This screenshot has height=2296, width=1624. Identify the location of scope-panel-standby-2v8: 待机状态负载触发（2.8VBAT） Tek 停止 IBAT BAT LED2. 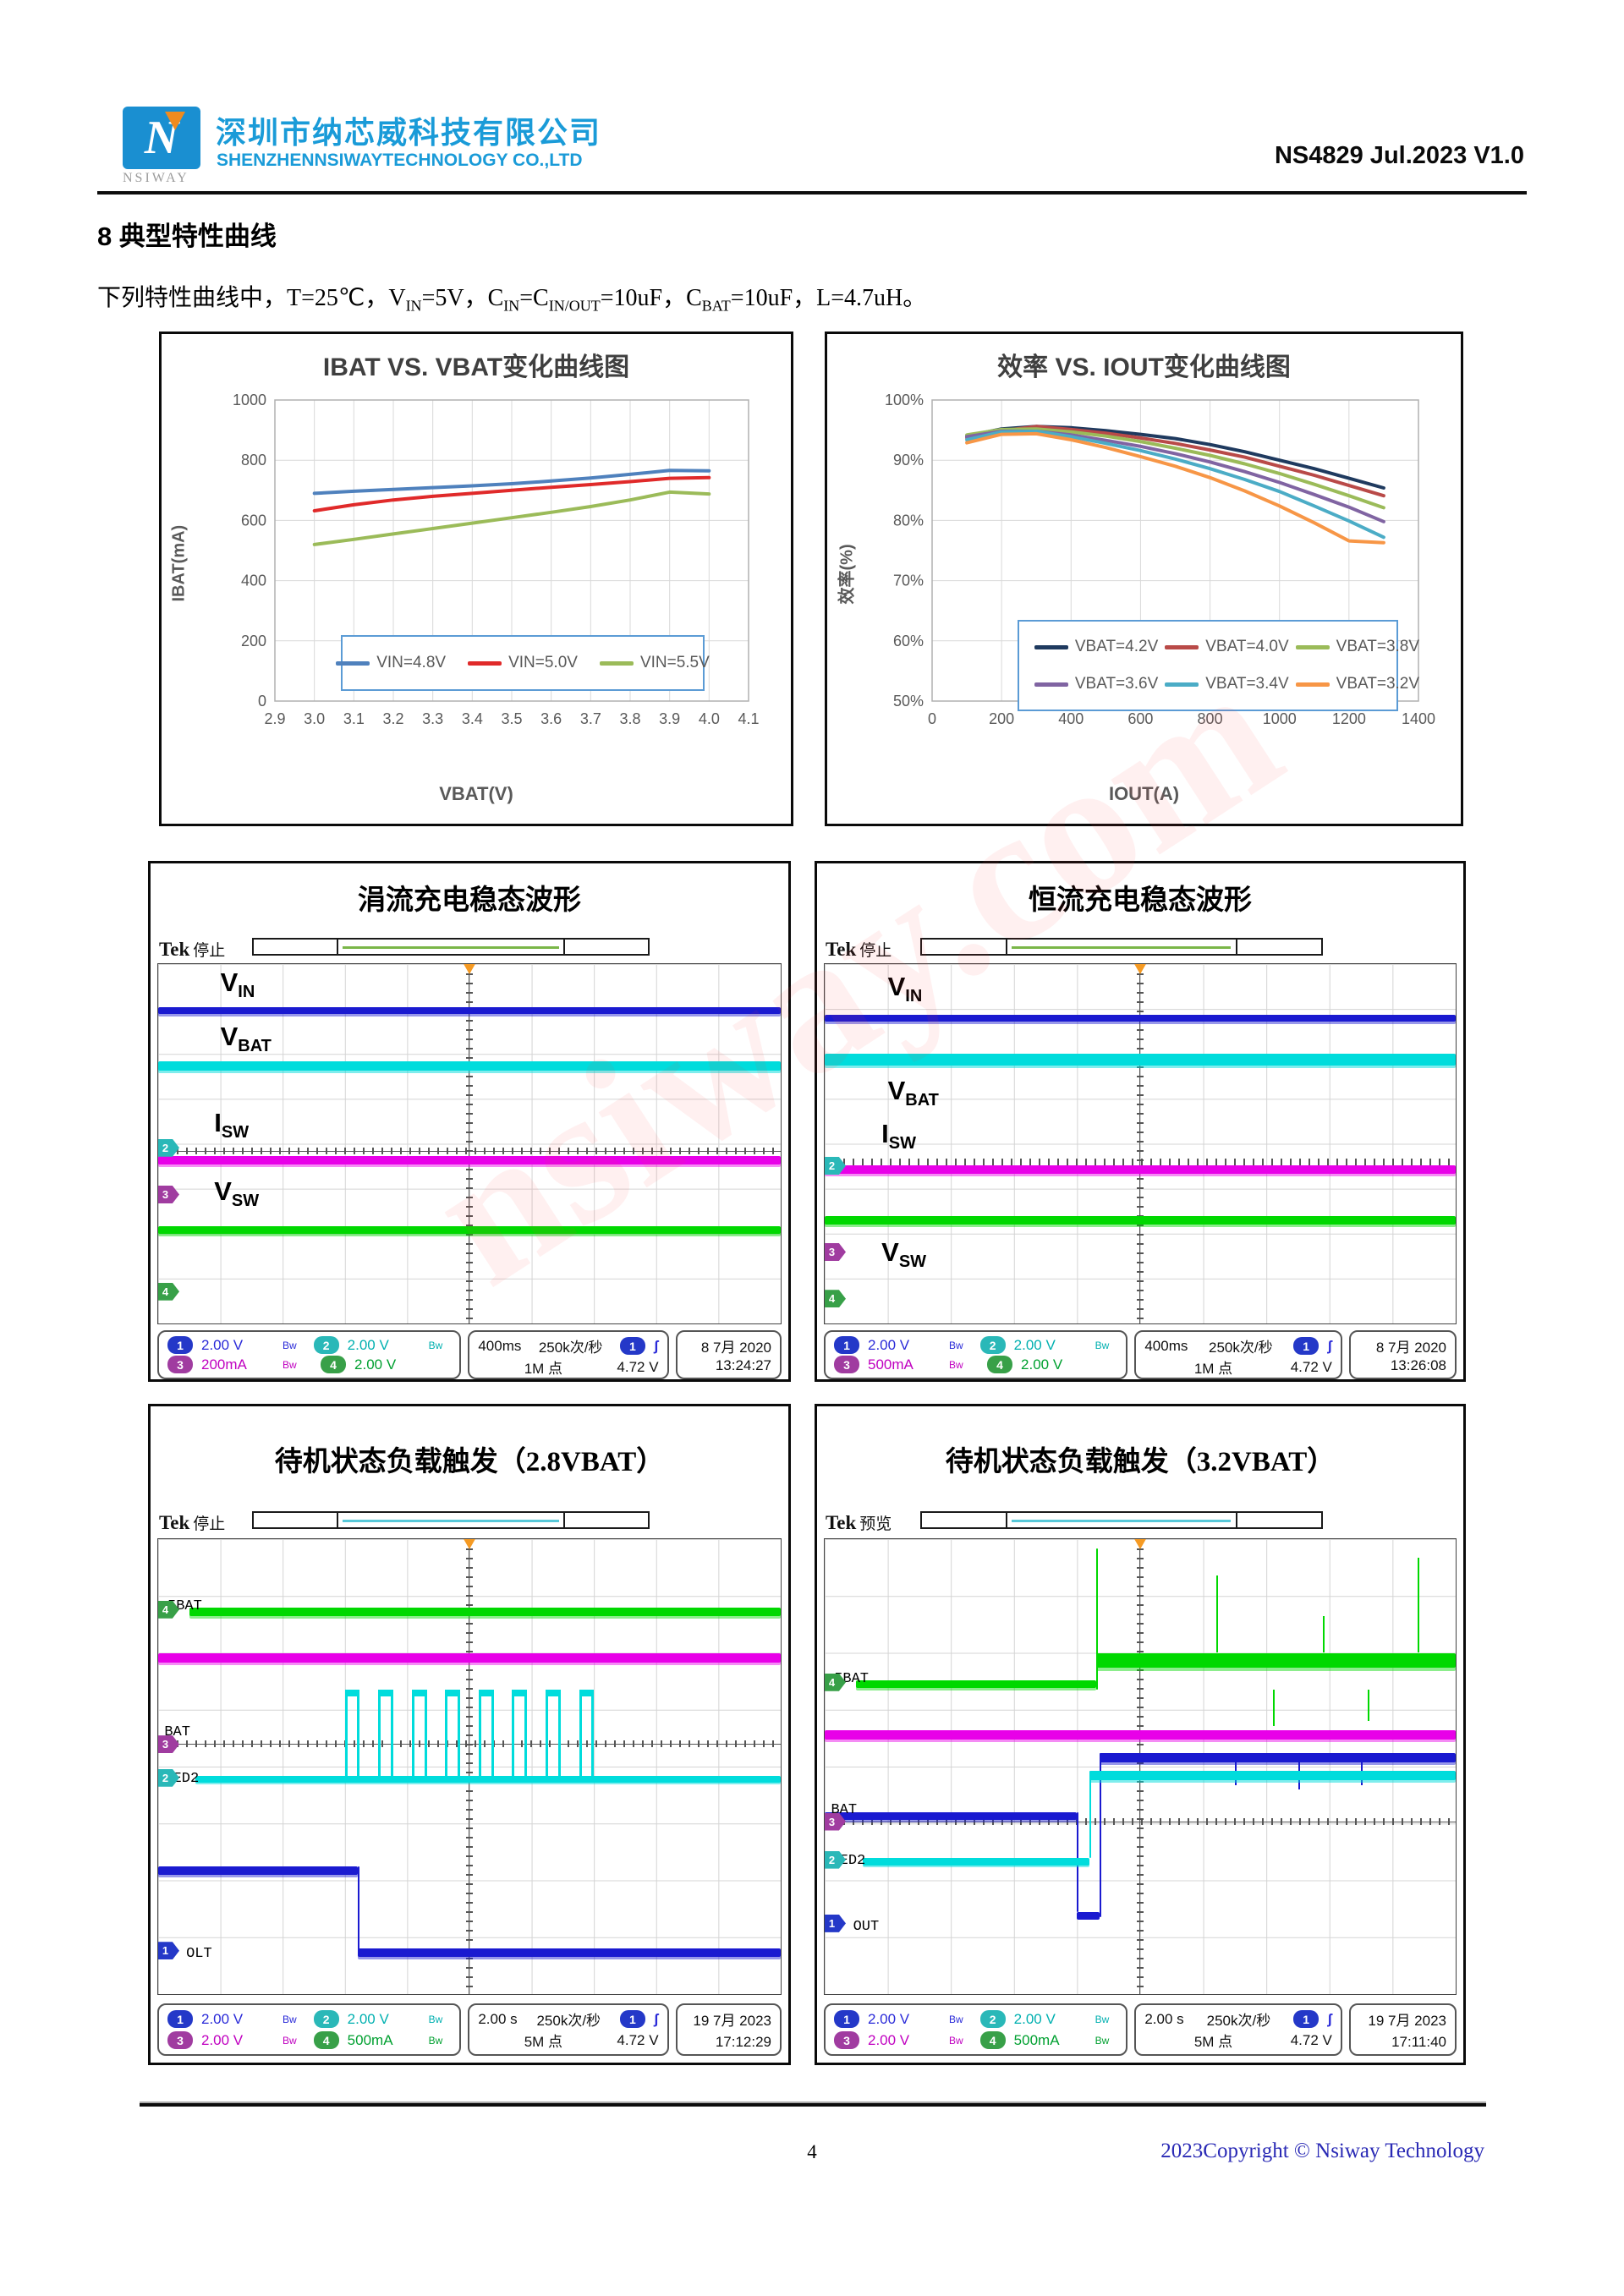
(470, 1735).